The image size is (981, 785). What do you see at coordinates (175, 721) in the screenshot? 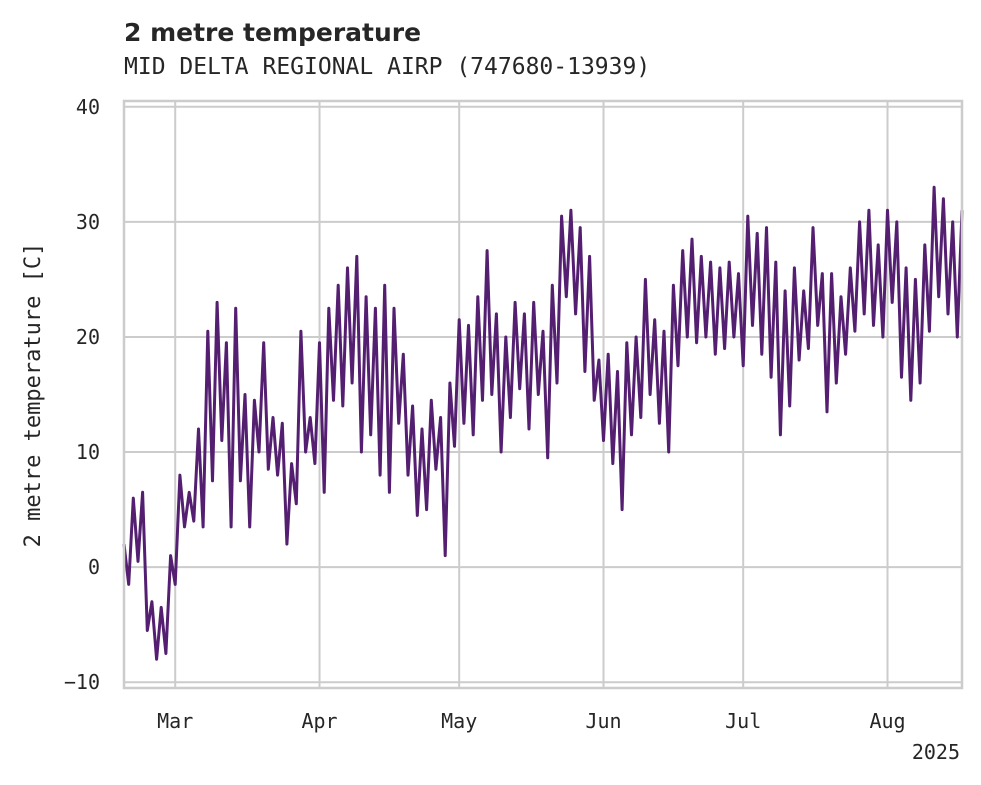
I see `x-tick-label: Mar` at bounding box center [175, 721].